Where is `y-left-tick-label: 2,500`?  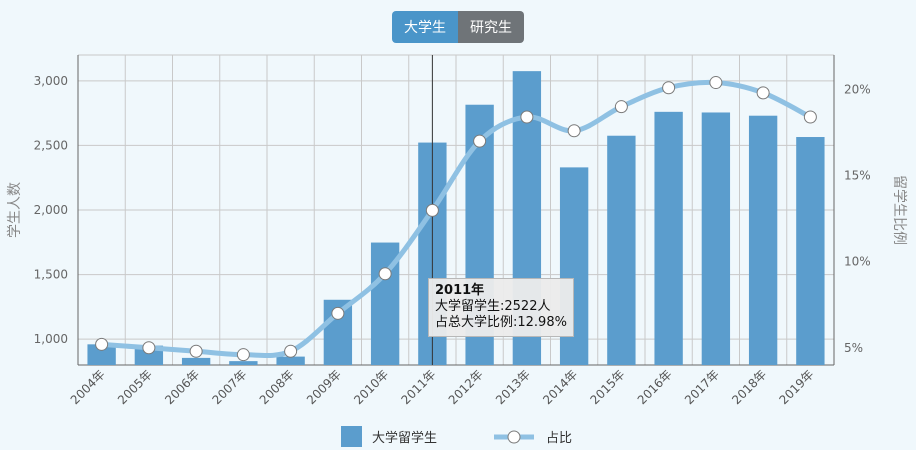 y-left-tick-label: 2,500 is located at coordinates (51, 145).